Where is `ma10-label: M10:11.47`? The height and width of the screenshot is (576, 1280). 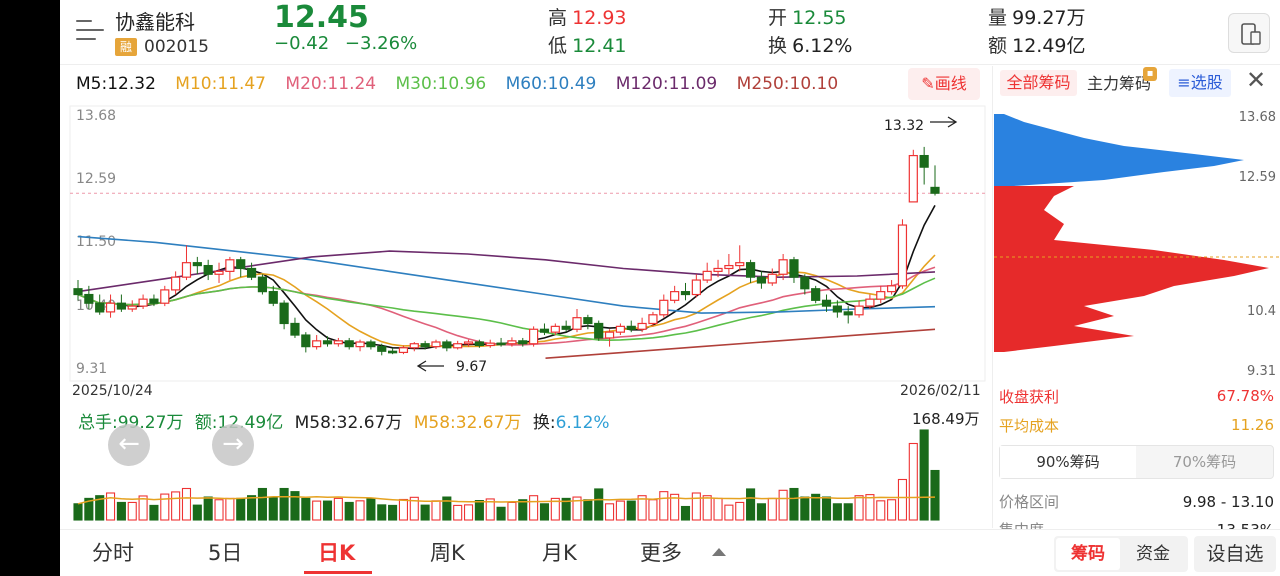 ma10-label: M10:11.47 is located at coordinates (220, 84).